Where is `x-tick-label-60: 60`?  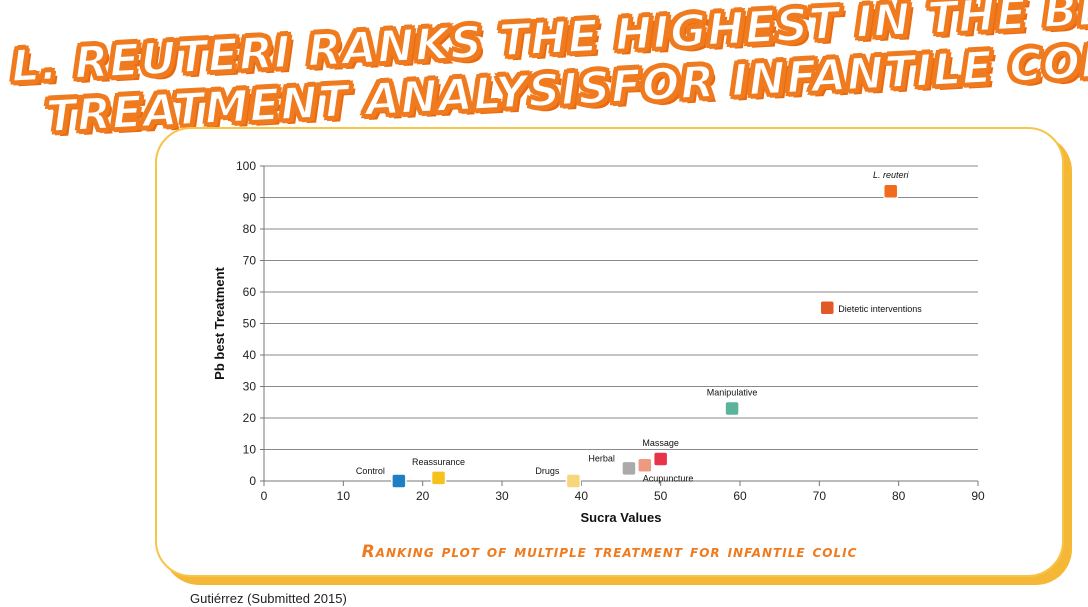 x-tick-label-60: 60 is located at coordinates (740, 496).